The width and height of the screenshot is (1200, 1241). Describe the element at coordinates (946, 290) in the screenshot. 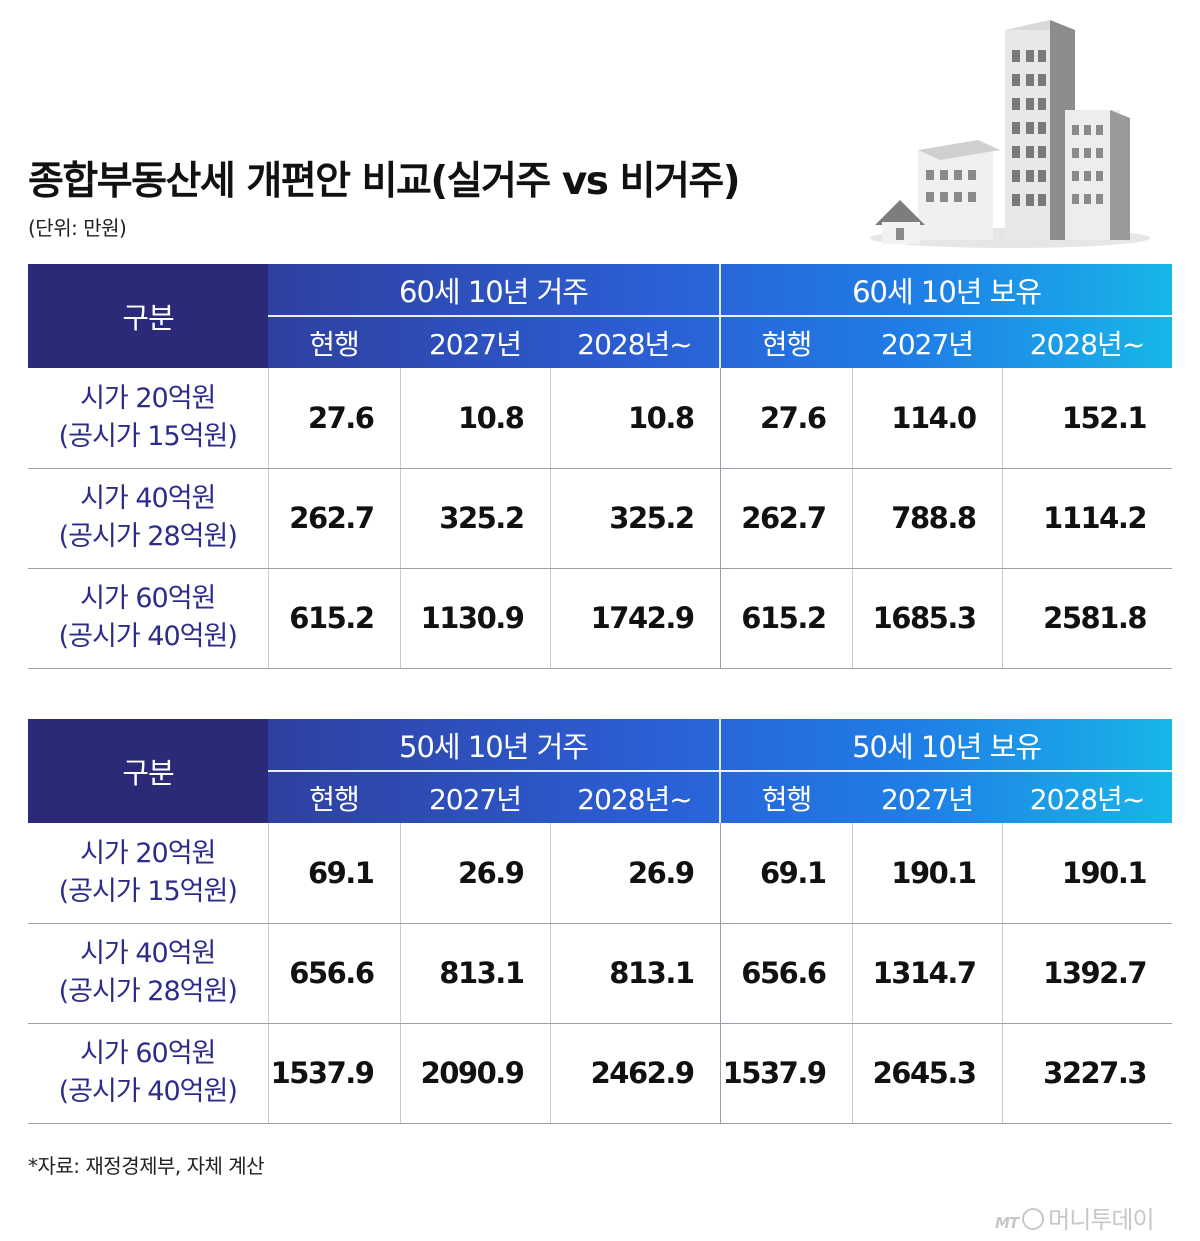

I see `group-header-ownership: 60세 10년 보유` at that location.